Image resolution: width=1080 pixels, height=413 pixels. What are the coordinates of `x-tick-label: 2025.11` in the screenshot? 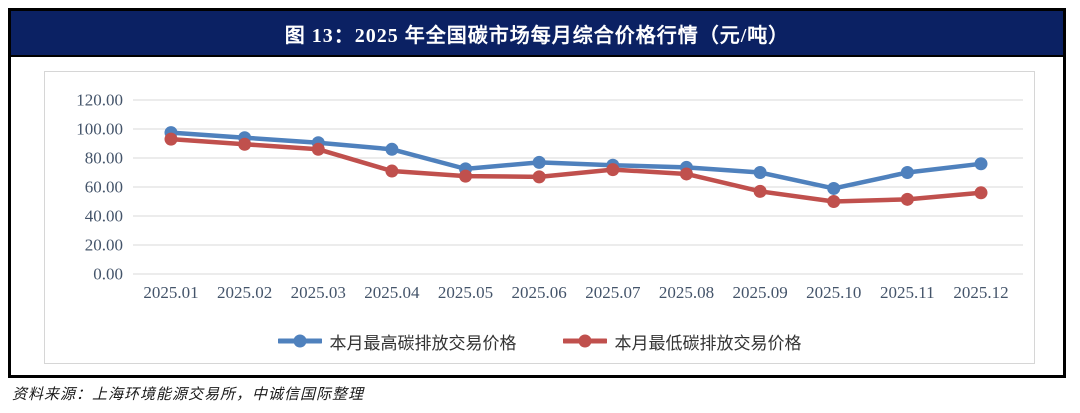 It's located at (907, 292).